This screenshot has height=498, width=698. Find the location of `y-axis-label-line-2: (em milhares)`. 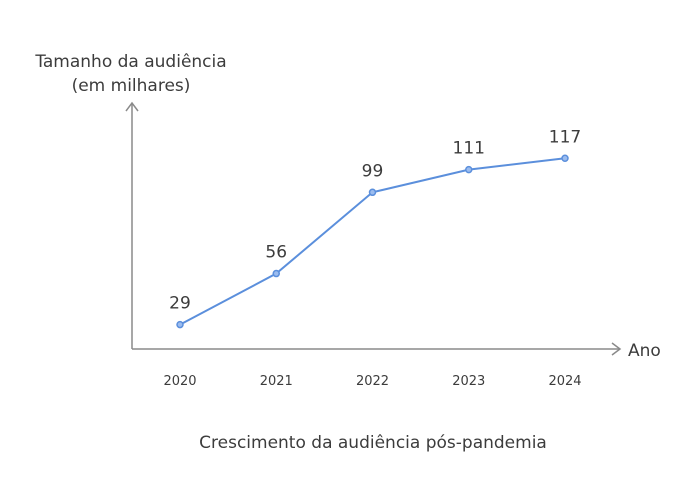

y-axis-label-line-2: (em milhares) is located at coordinates (131, 86).